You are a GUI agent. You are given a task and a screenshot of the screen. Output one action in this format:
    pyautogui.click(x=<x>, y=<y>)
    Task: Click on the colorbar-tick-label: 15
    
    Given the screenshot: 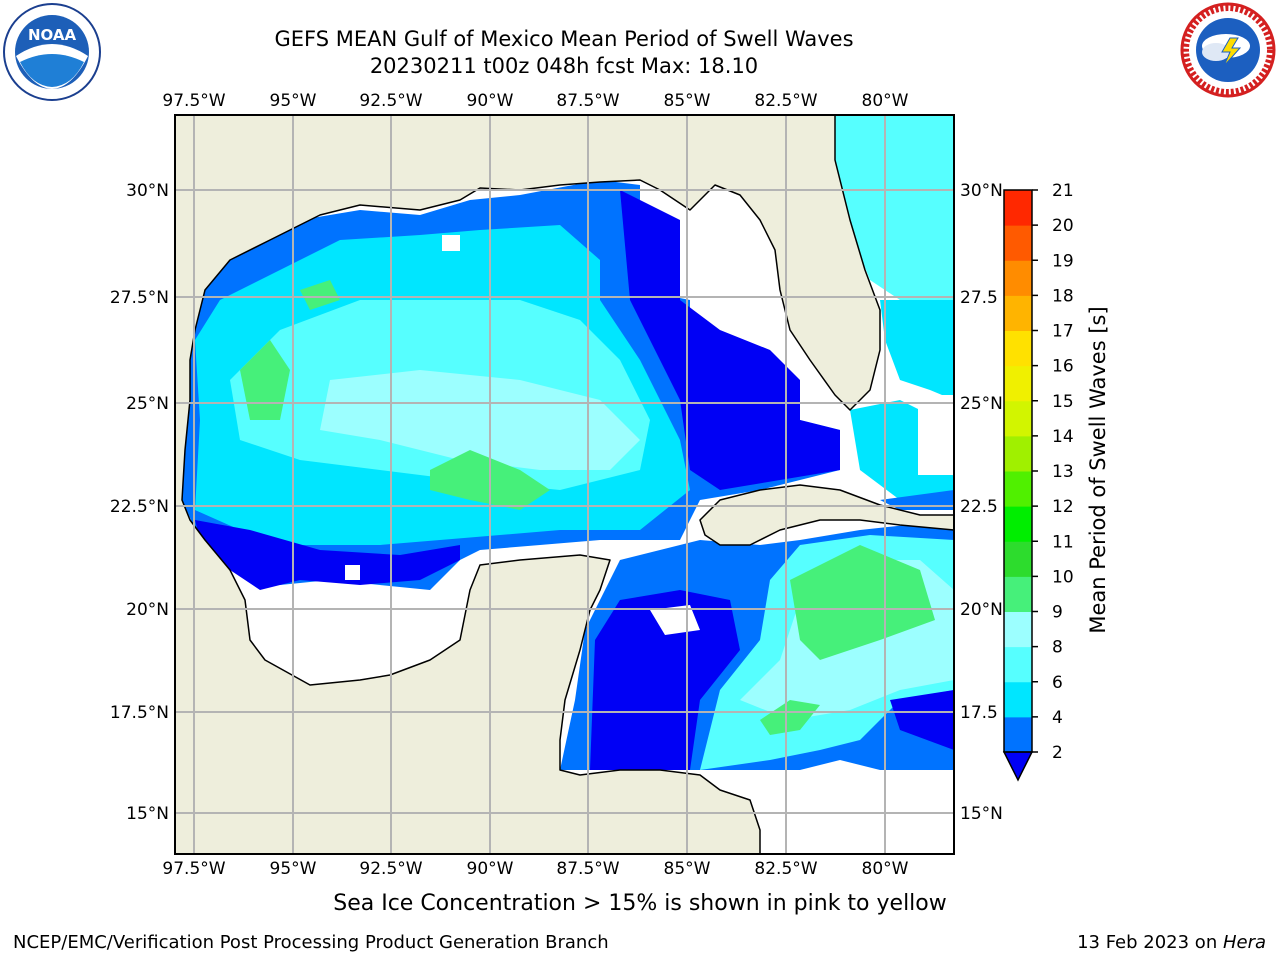 What is the action you would take?
    pyautogui.click(x=1063, y=402)
    